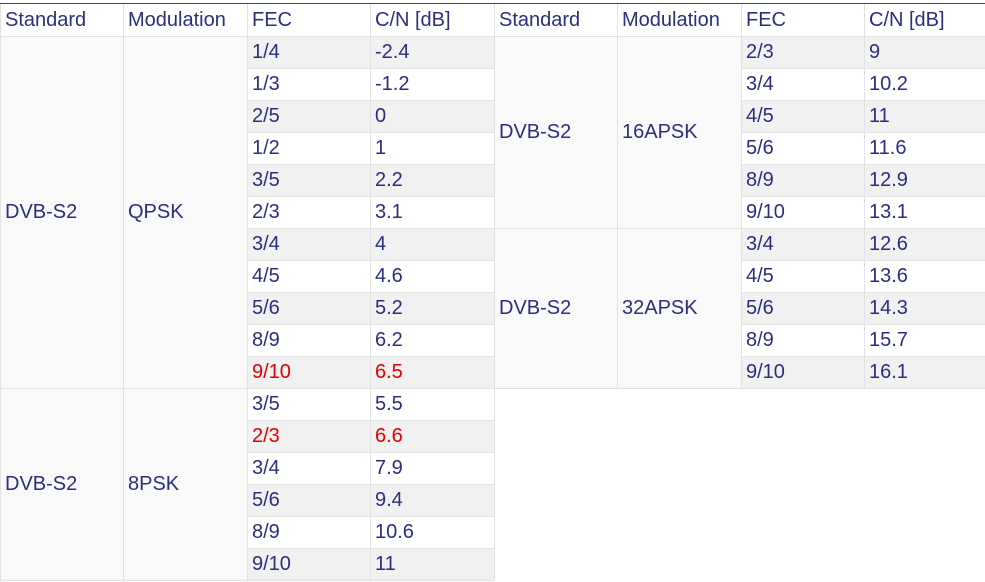  Describe the element at coordinates (740, 340) in the screenshot. I see `table-row: 8/9 15.7` at that location.